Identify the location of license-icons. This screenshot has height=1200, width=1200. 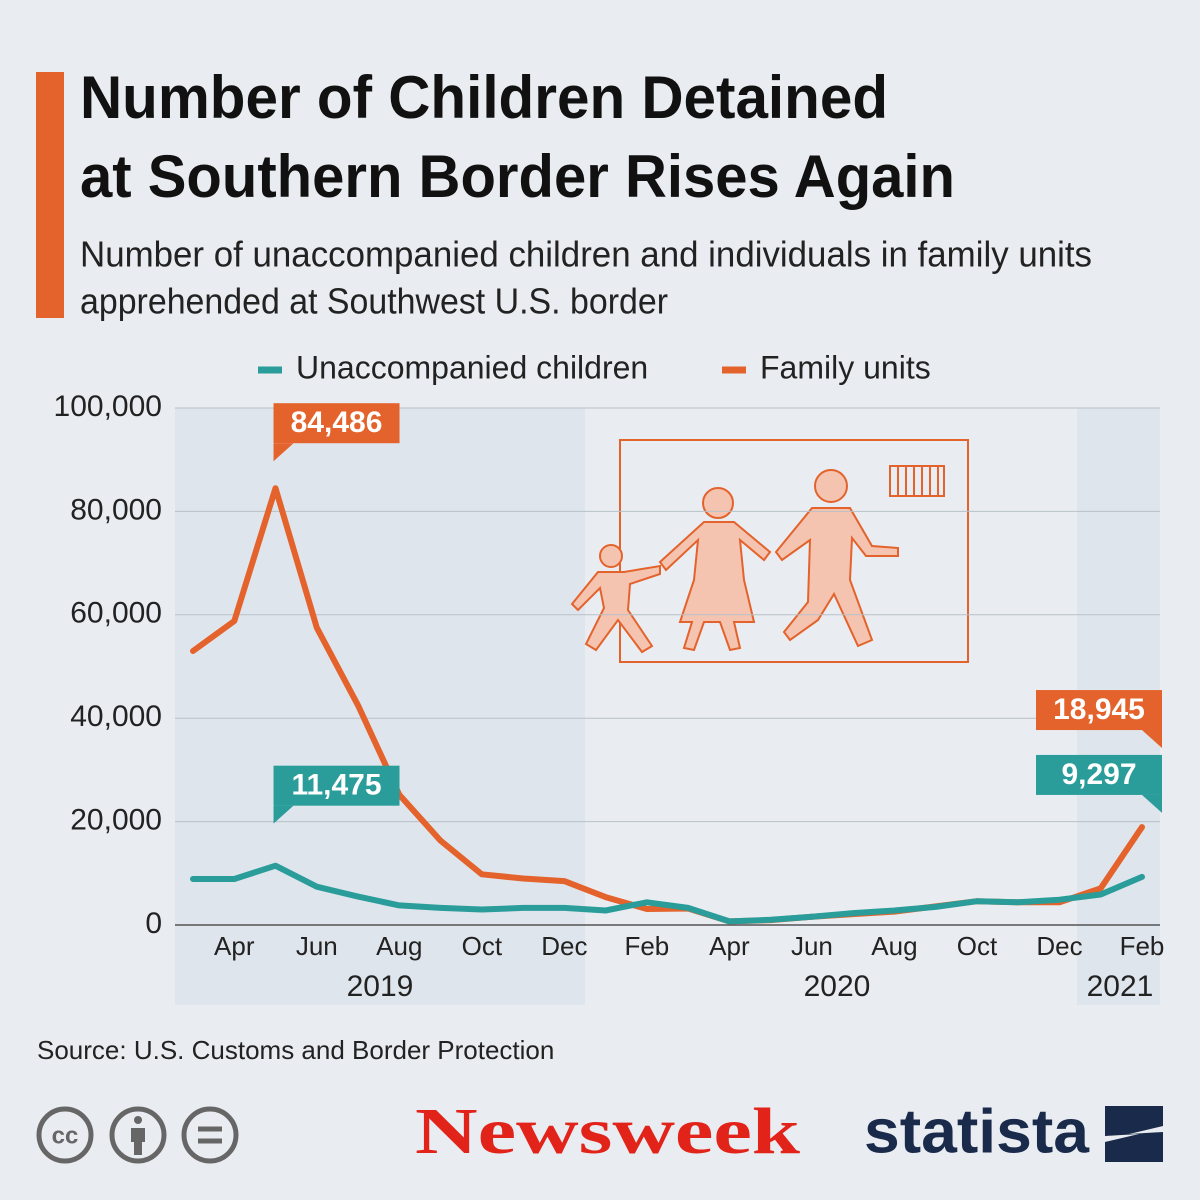
(137, 1135).